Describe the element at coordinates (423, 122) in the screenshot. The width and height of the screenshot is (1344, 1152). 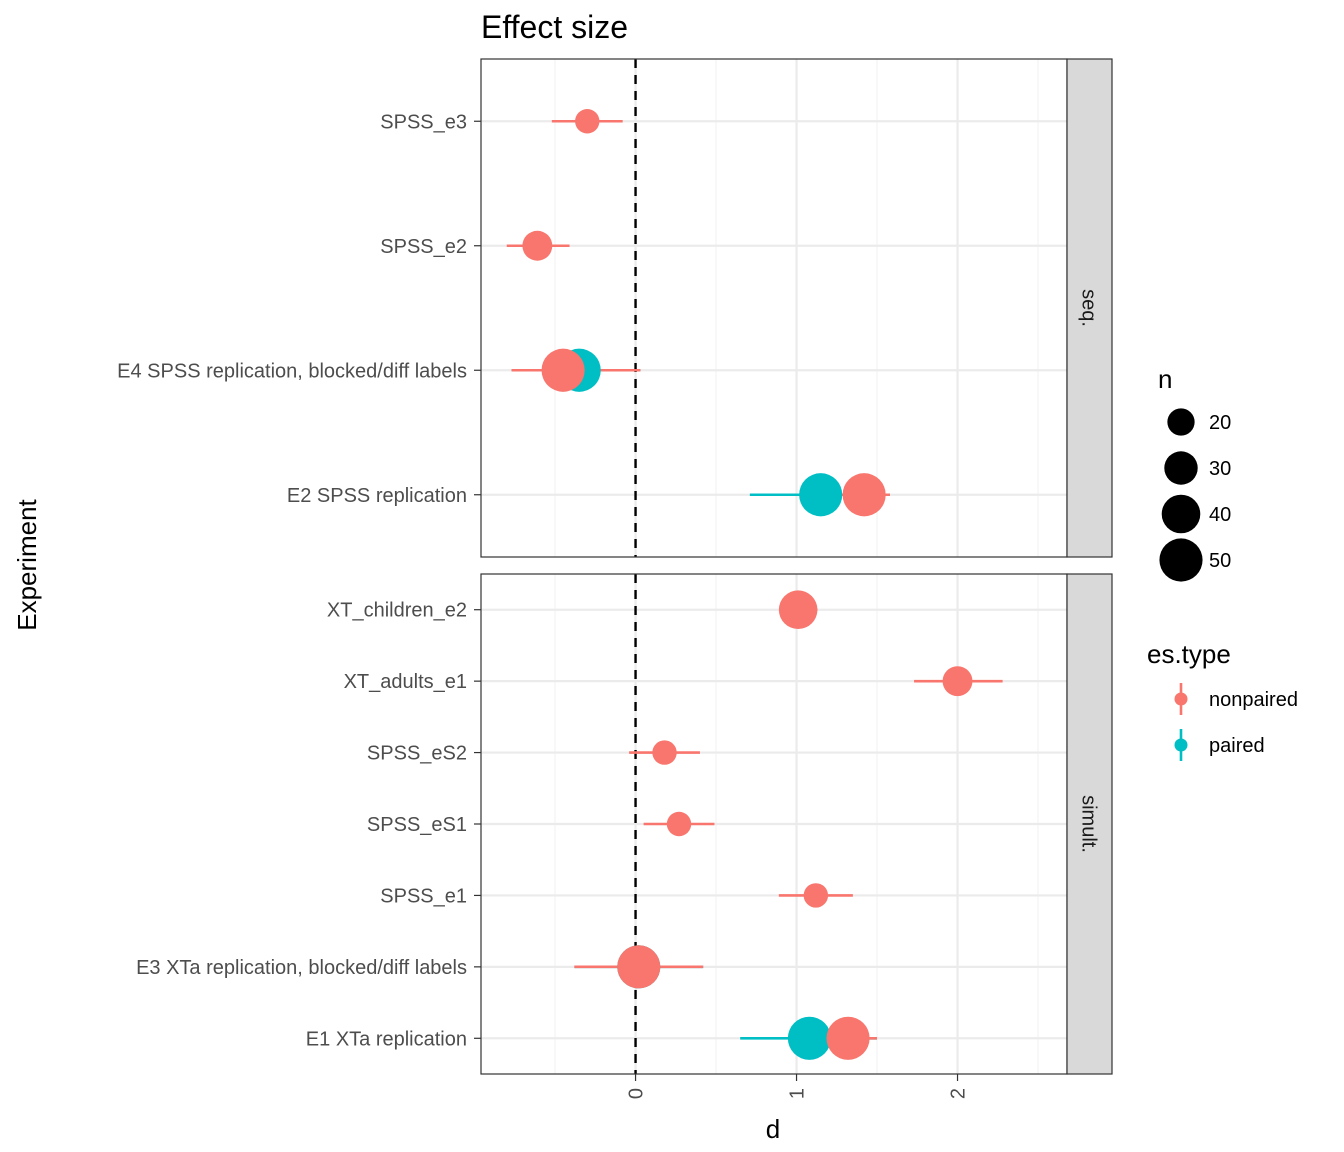
I see `y-tick-label: SPSS_e3` at that location.